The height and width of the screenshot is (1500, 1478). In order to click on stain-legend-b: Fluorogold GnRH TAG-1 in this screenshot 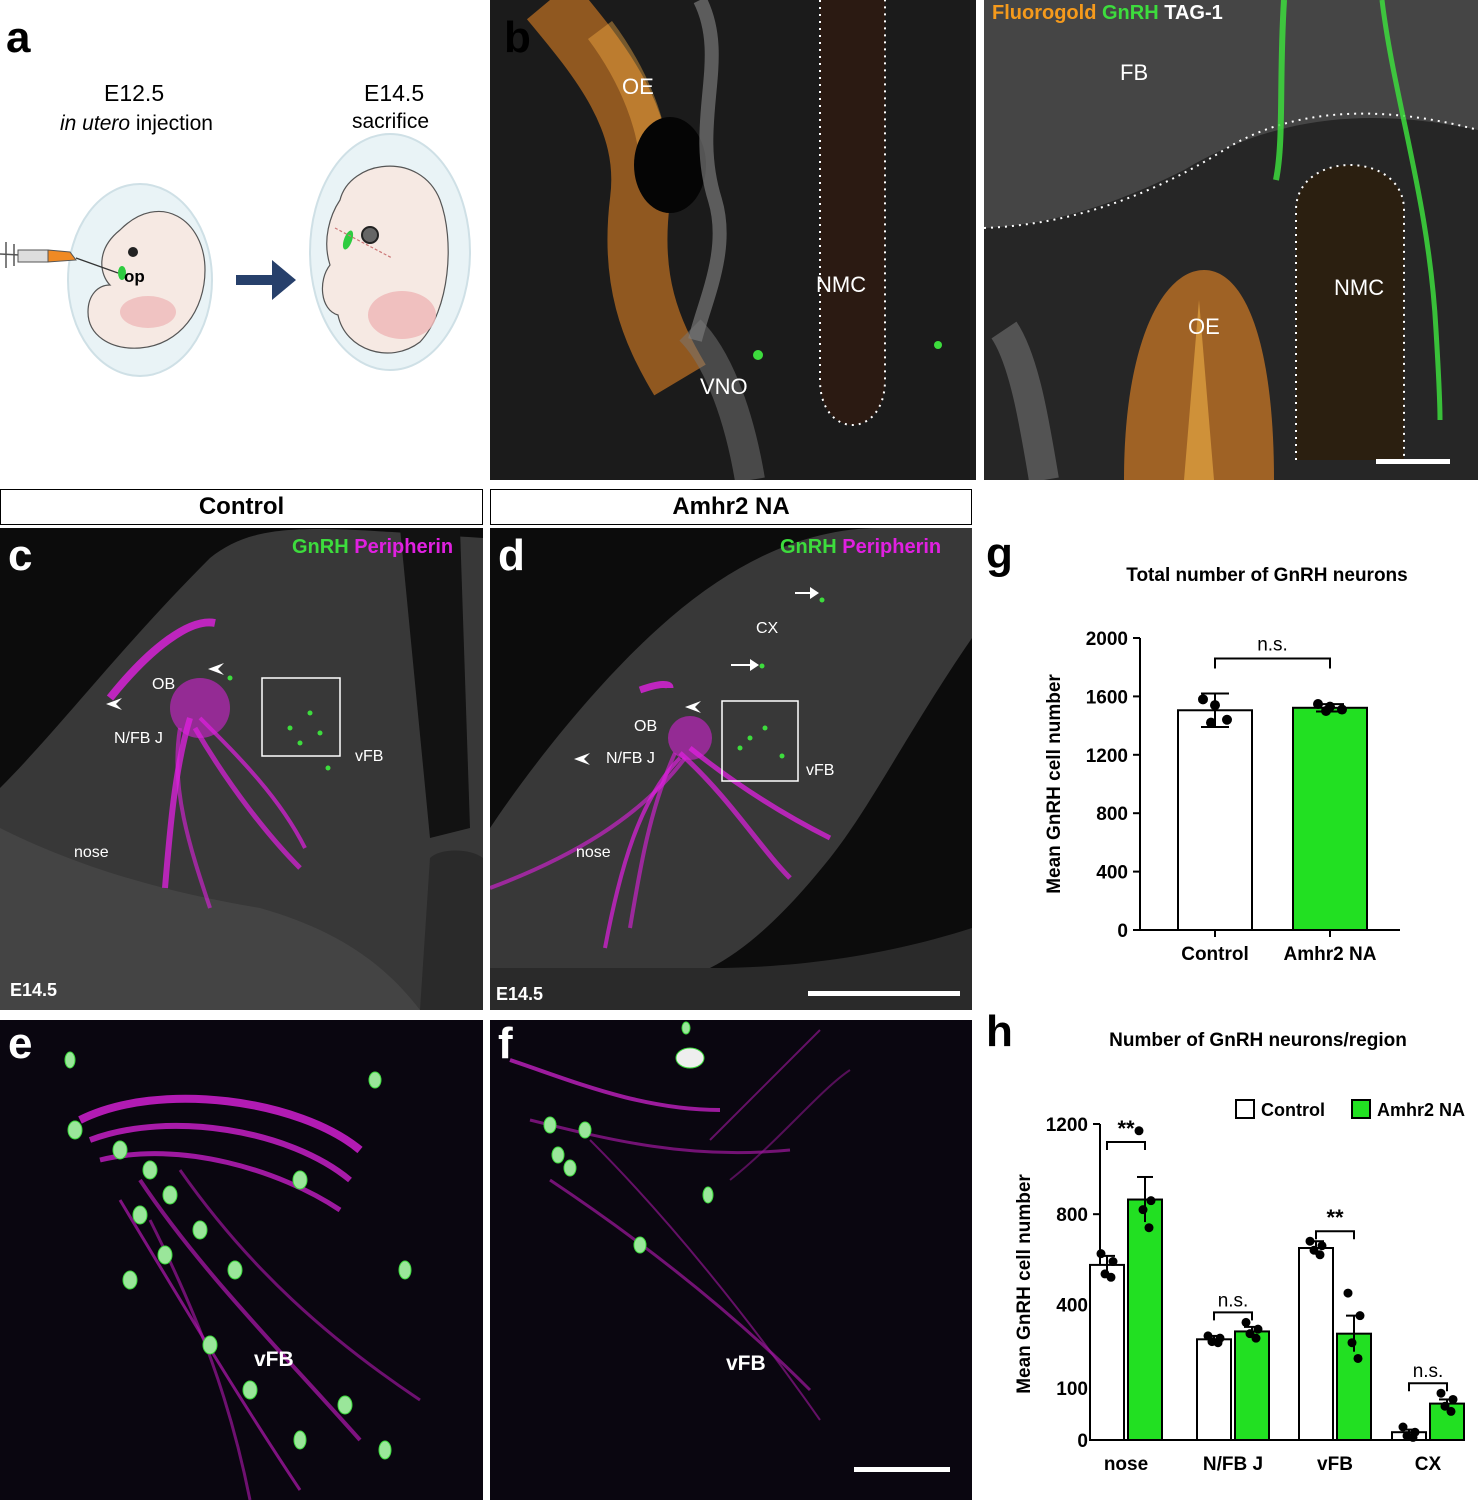, I will do `click(1107, 13)`.